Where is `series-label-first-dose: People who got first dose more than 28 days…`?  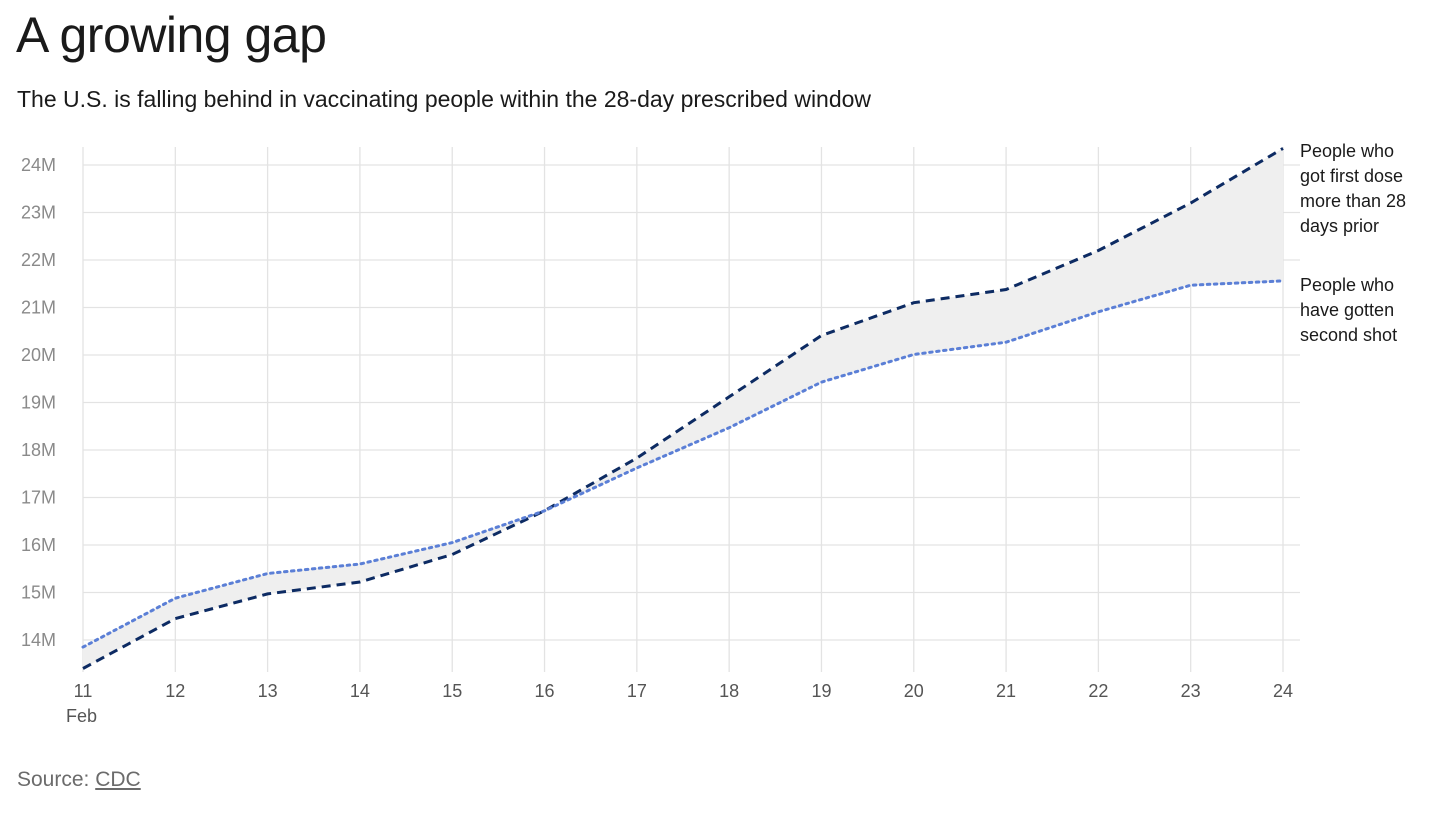
series-label-first-dose: People who got first dose more than 28 days… is located at coordinates (1353, 188).